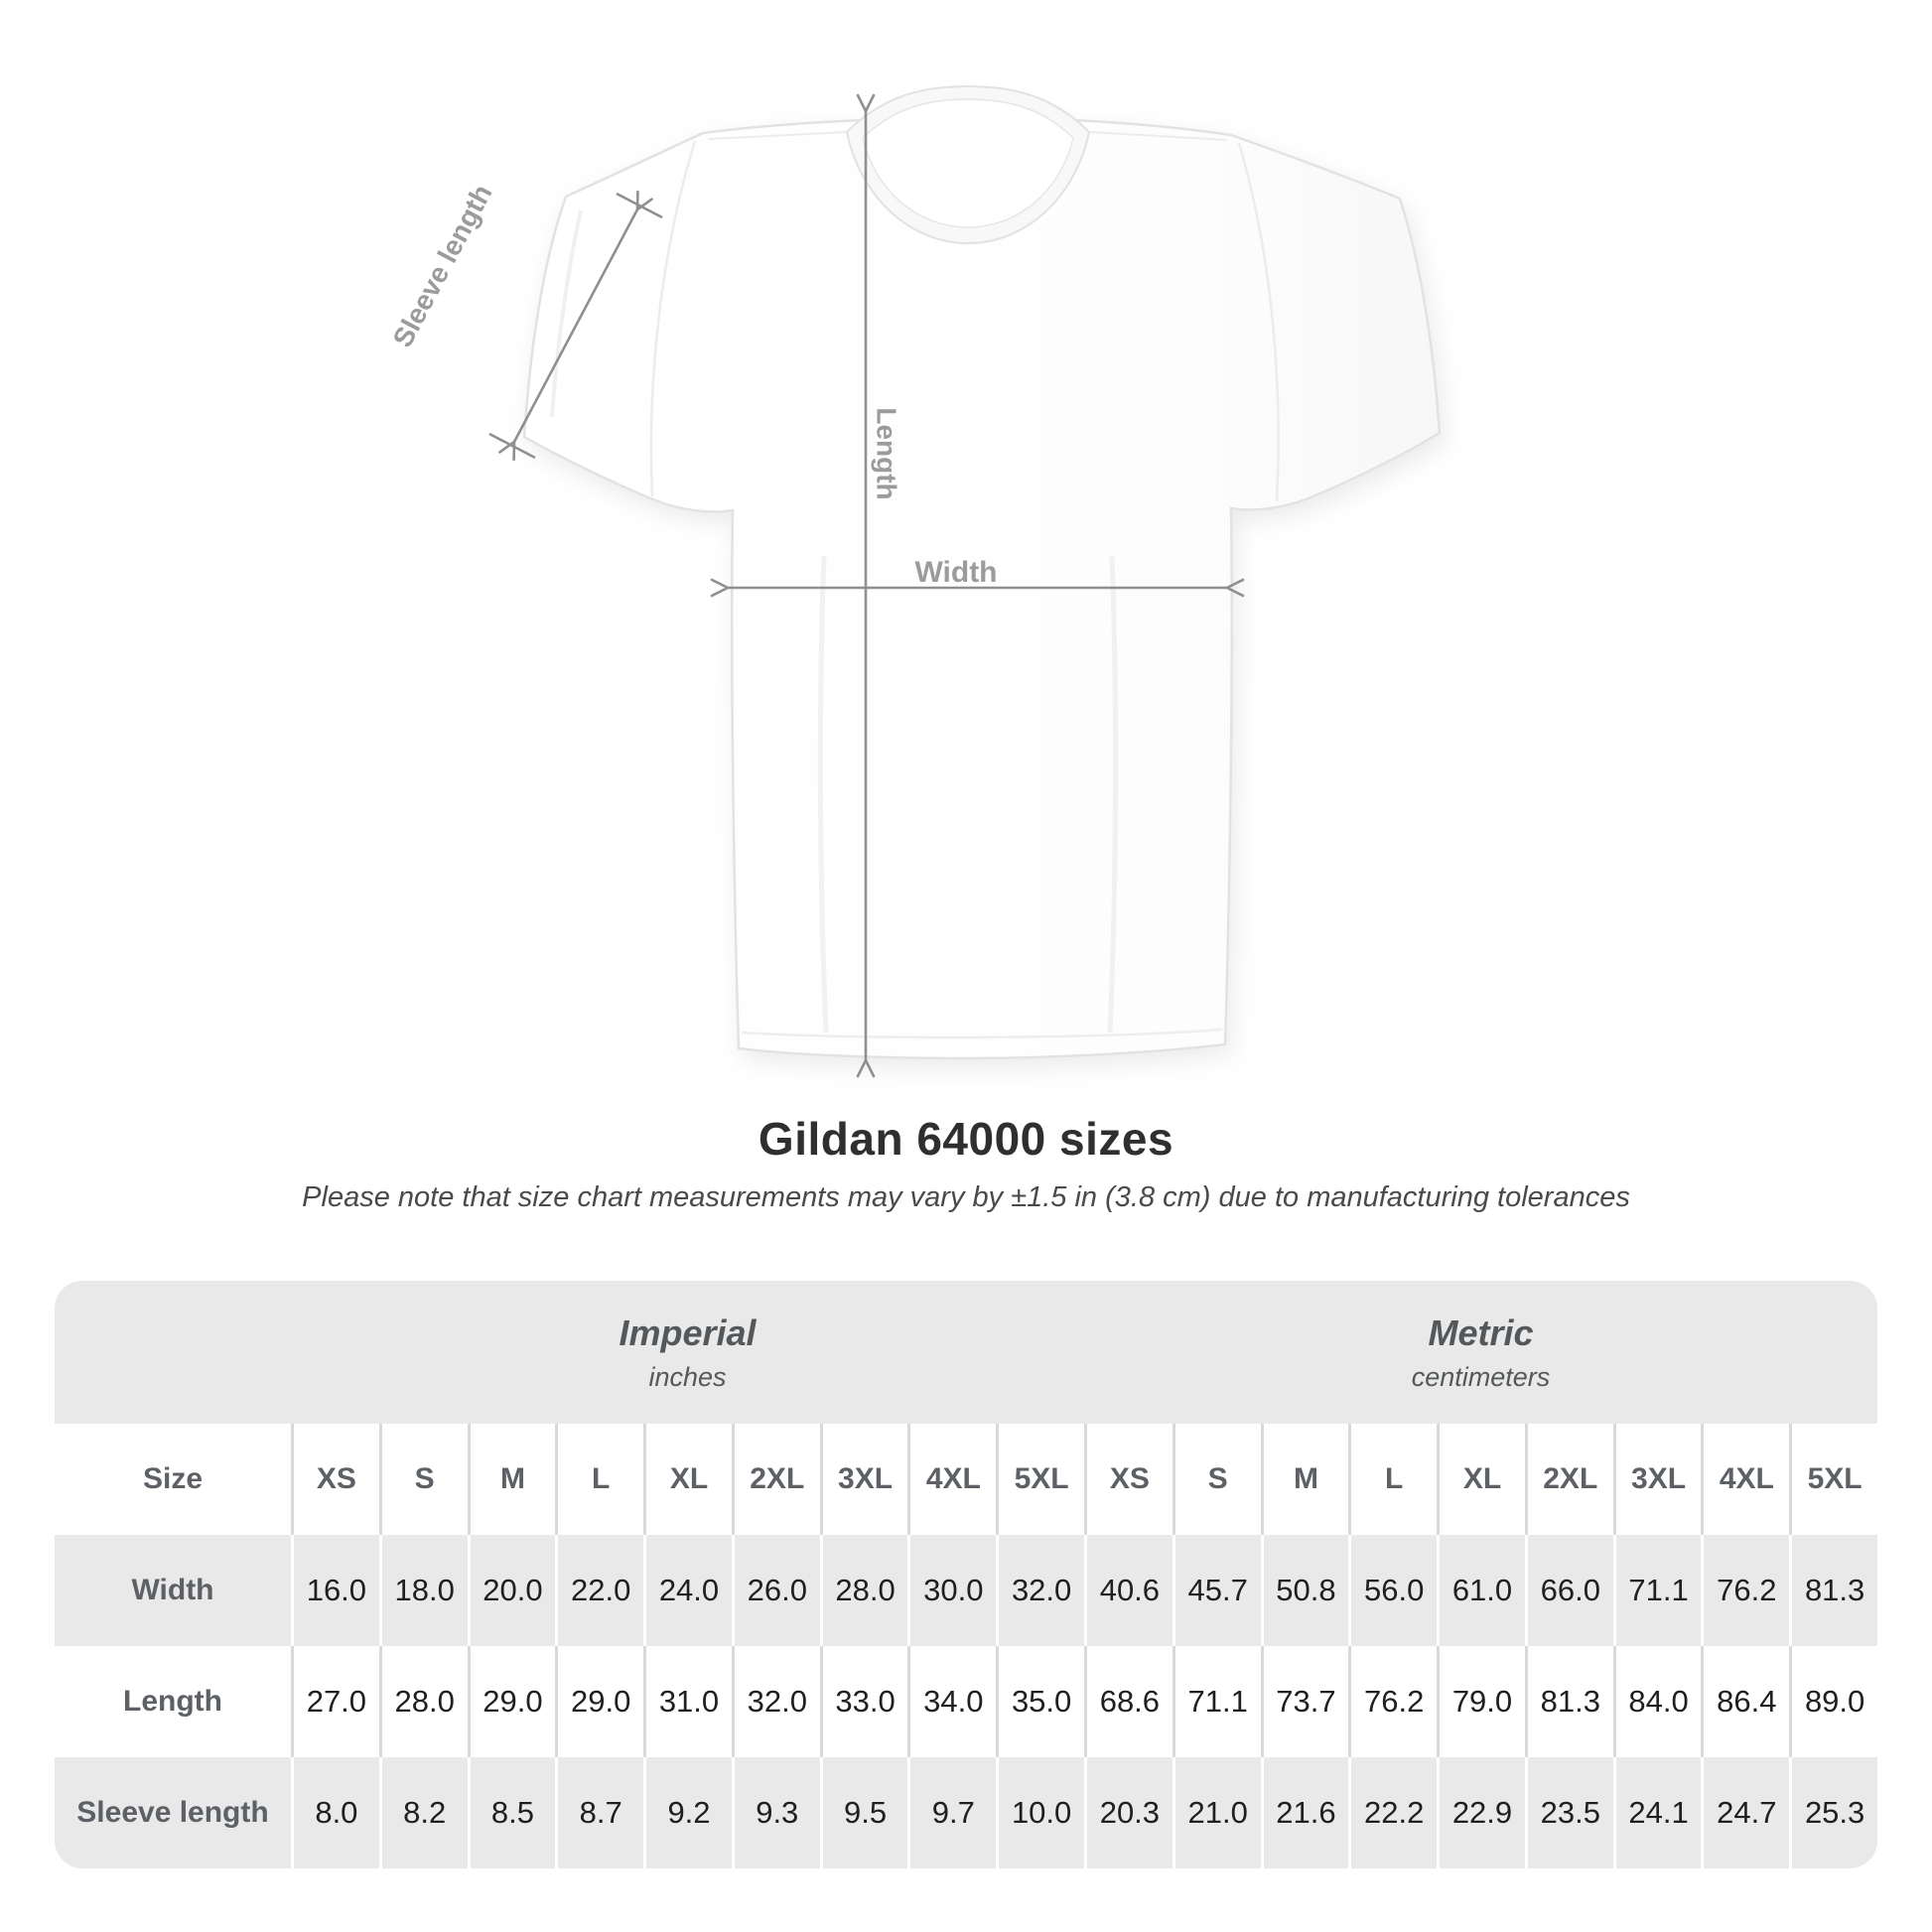  I want to click on value-metric: 45.7, so click(1217, 1591).